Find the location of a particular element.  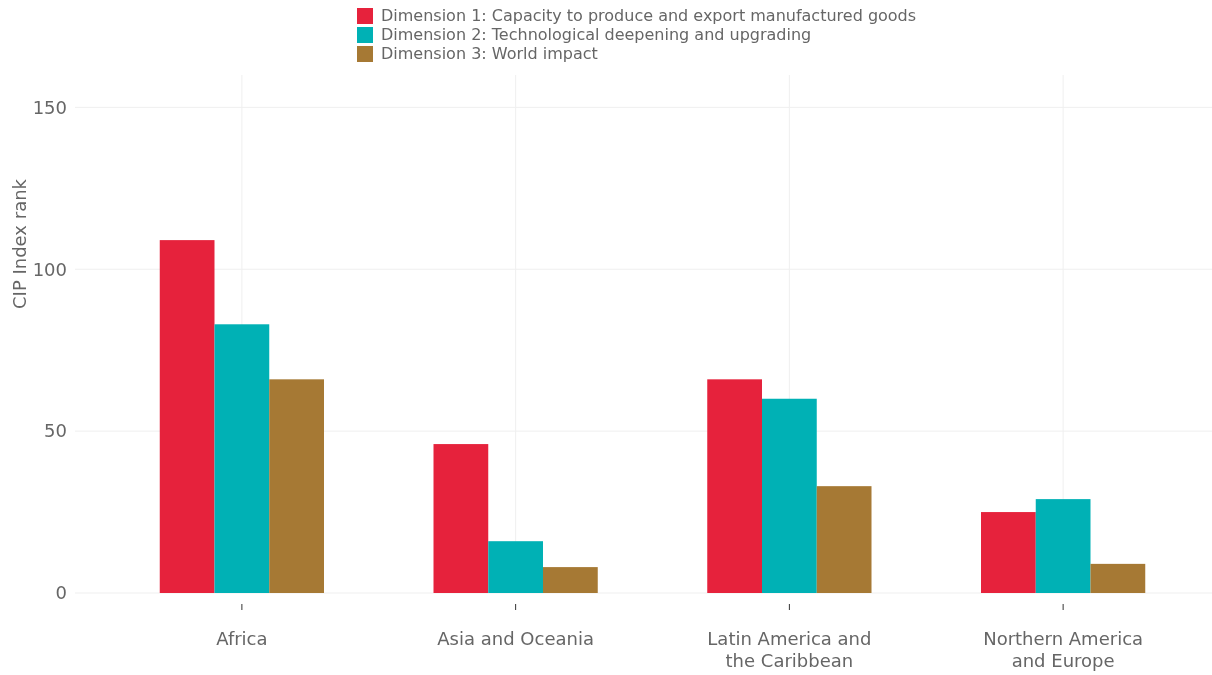

y-tick-label: 0 is located at coordinates (61, 593).